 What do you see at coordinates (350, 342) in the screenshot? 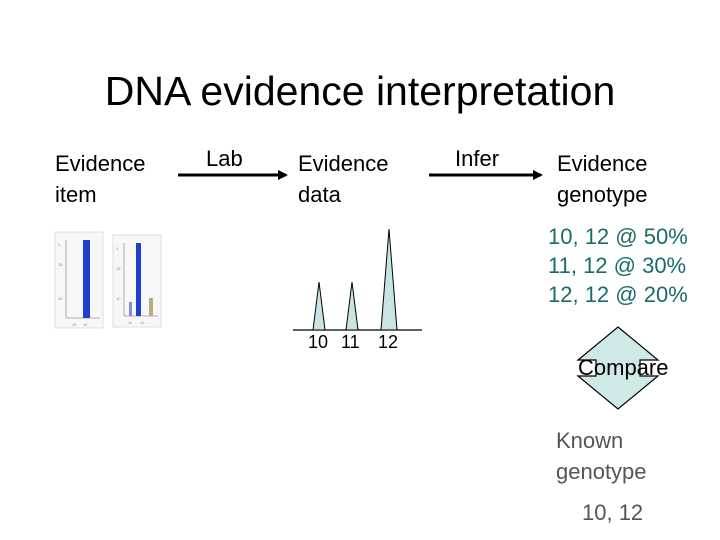
I see `peak-label: 11` at bounding box center [350, 342].